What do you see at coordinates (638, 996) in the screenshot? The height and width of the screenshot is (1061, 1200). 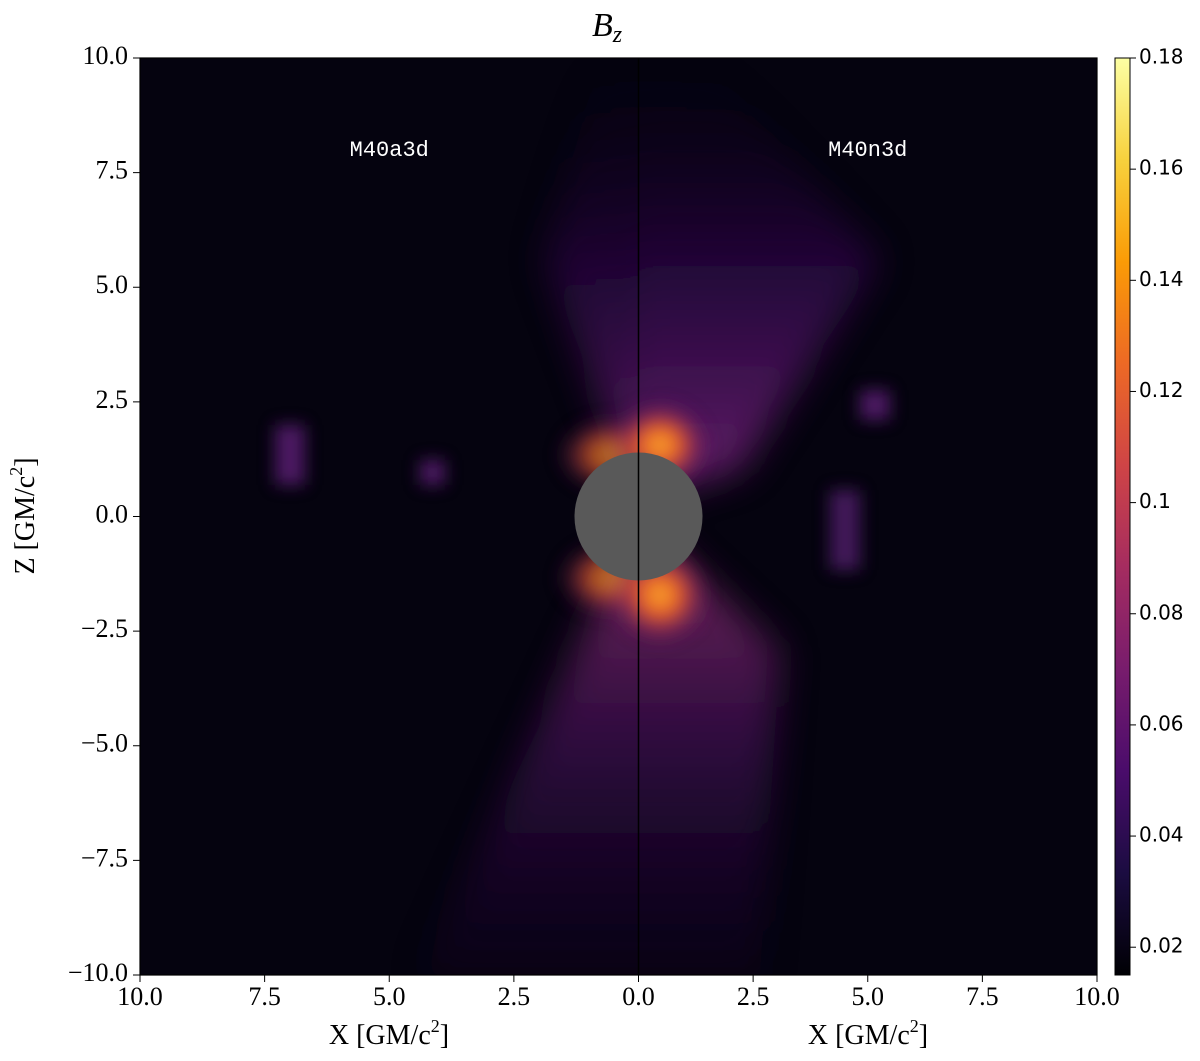 I see `x-tick-label: 0.0` at bounding box center [638, 996].